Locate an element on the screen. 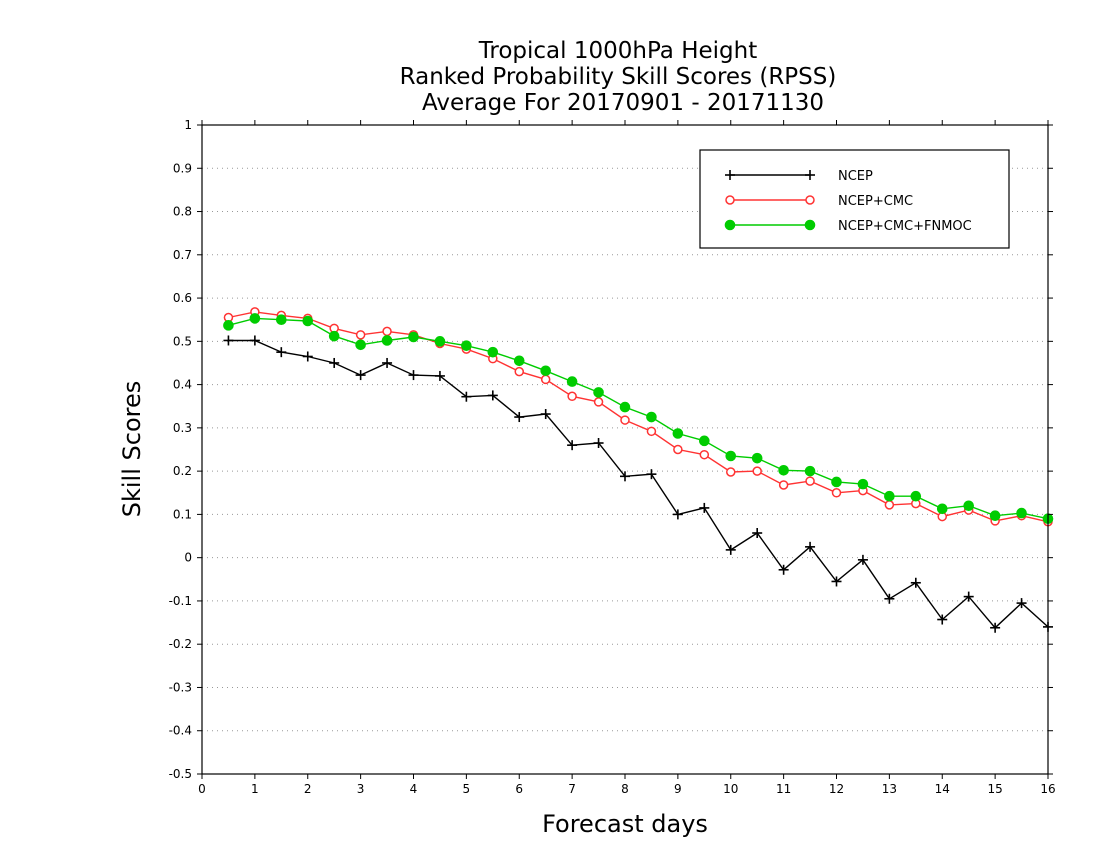 The image size is (1100, 850). y-tick-label: 0.6 is located at coordinates (182, 298).